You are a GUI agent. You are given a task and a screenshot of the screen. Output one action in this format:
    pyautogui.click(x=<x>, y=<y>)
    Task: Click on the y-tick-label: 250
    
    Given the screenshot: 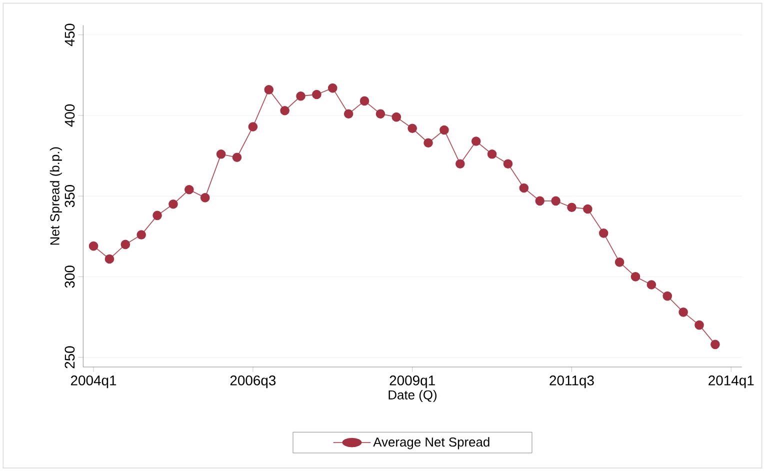 What is the action you would take?
    pyautogui.click(x=69, y=357)
    